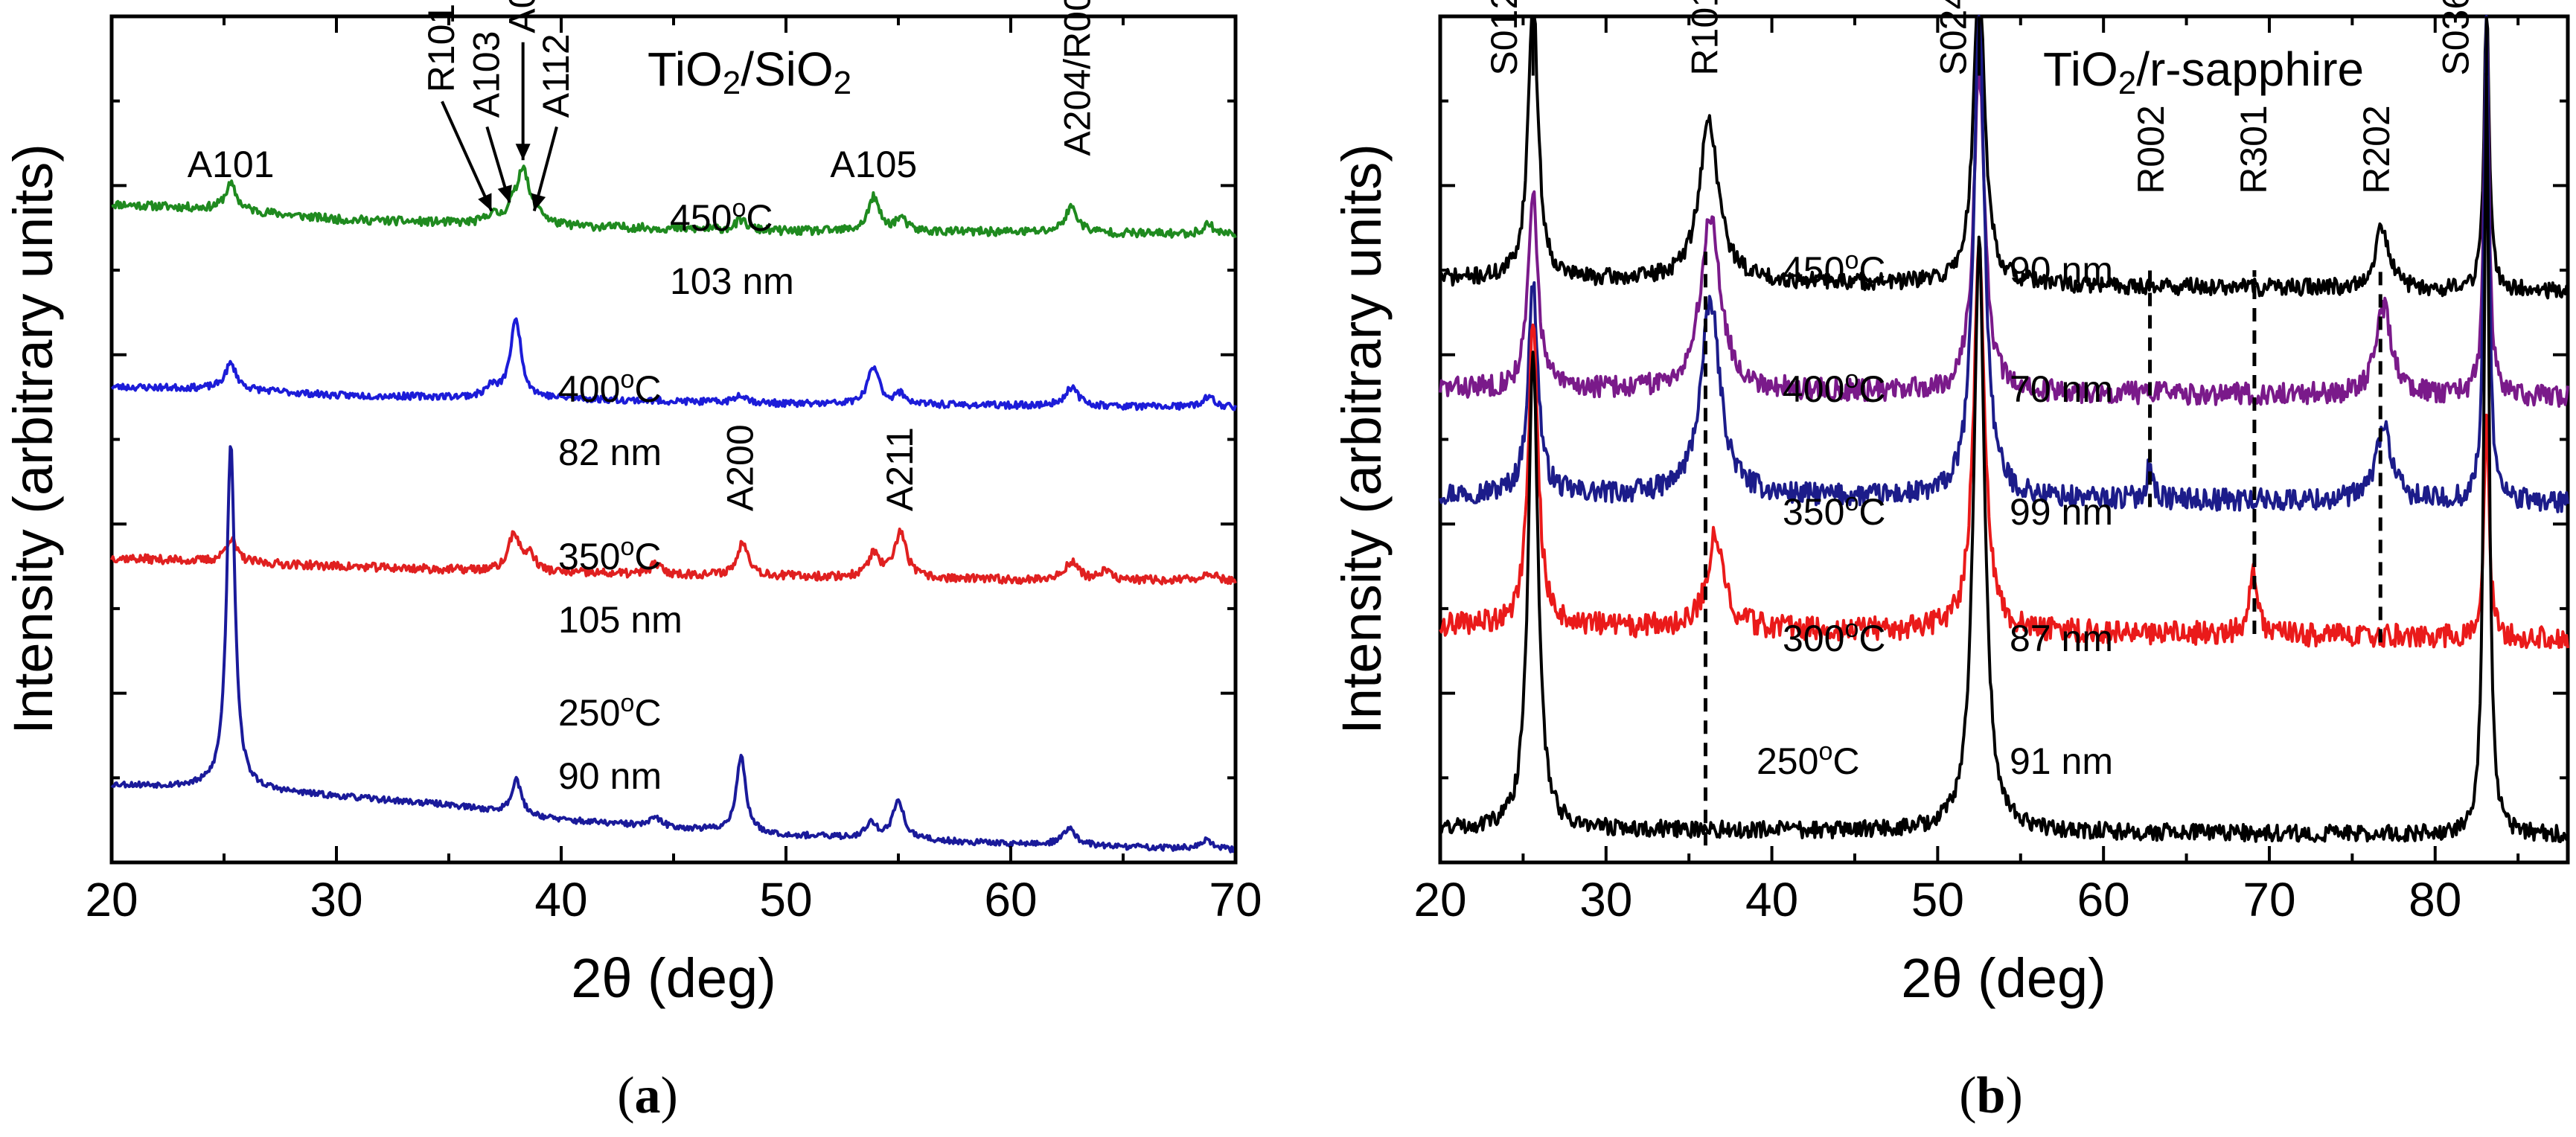 The image size is (2576, 1137). Describe the element at coordinates (560, 899) in the screenshot. I see `panel-a-x-tick-label: 40` at that location.